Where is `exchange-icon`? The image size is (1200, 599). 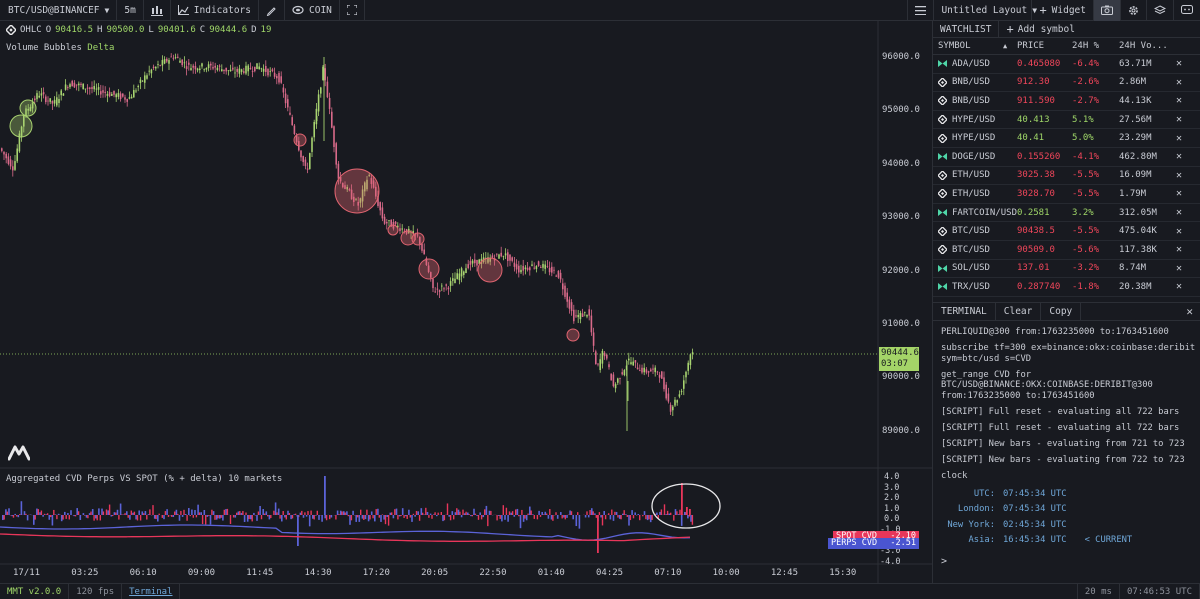
exchange-icon is located at coordinates (942, 64).